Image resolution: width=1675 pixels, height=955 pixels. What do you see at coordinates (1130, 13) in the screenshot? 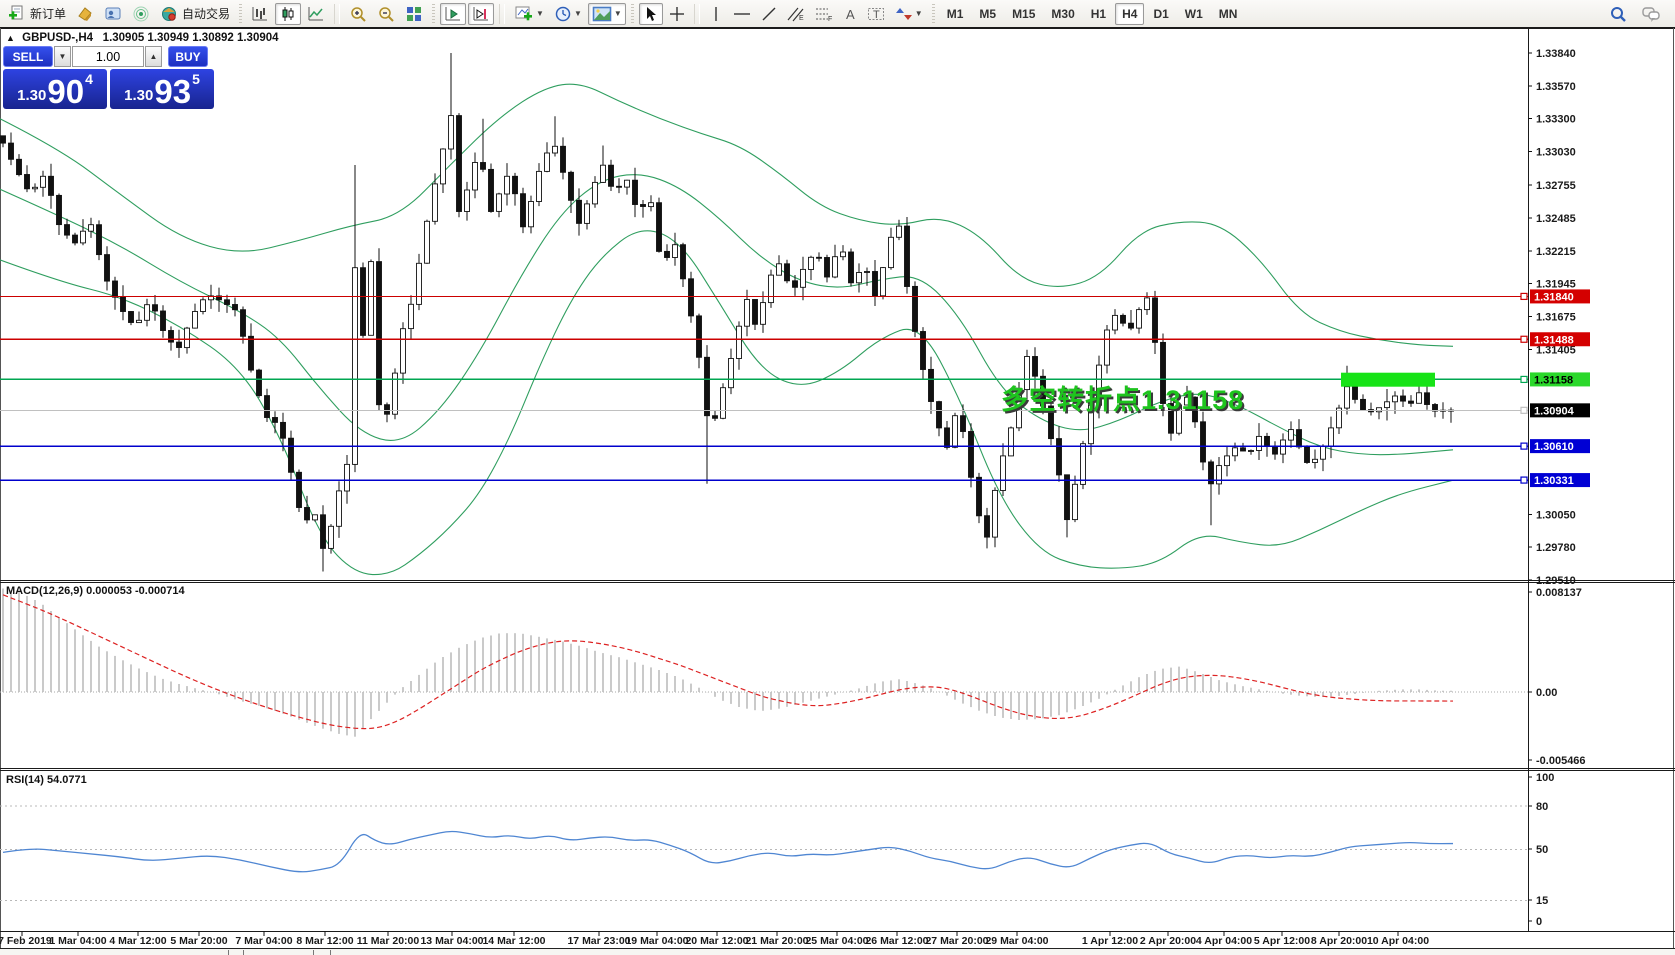
I see `timeframe-h4-button: H4` at bounding box center [1130, 13].